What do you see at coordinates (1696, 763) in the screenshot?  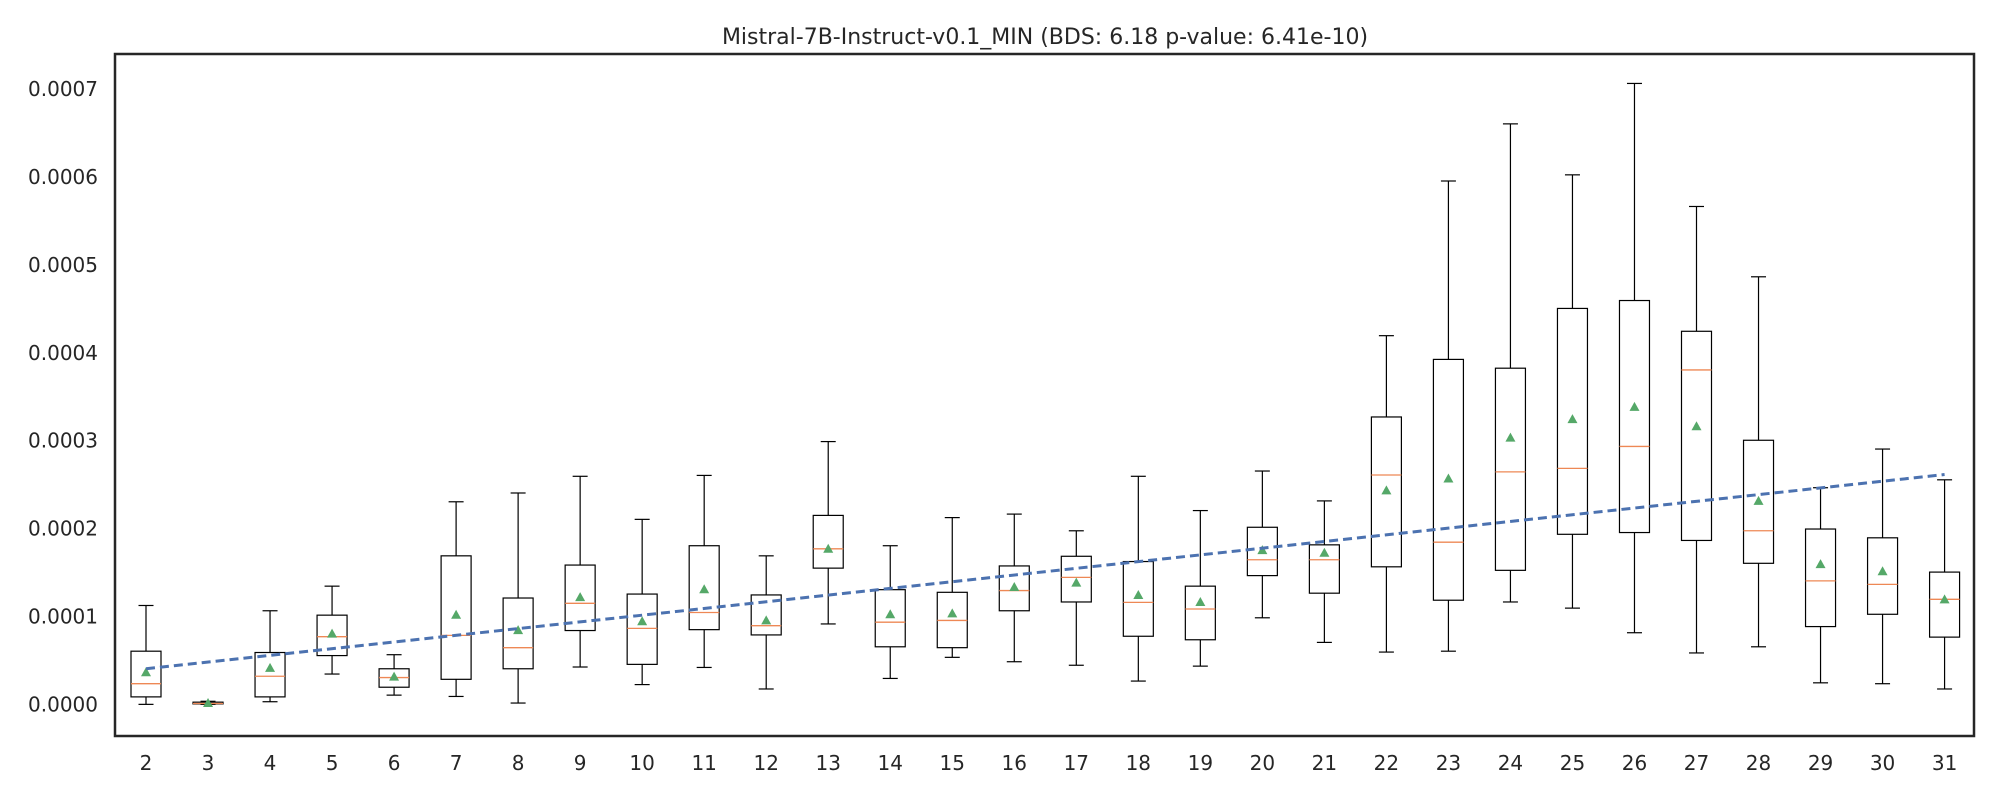 I see `x-tick-label: 27` at bounding box center [1696, 763].